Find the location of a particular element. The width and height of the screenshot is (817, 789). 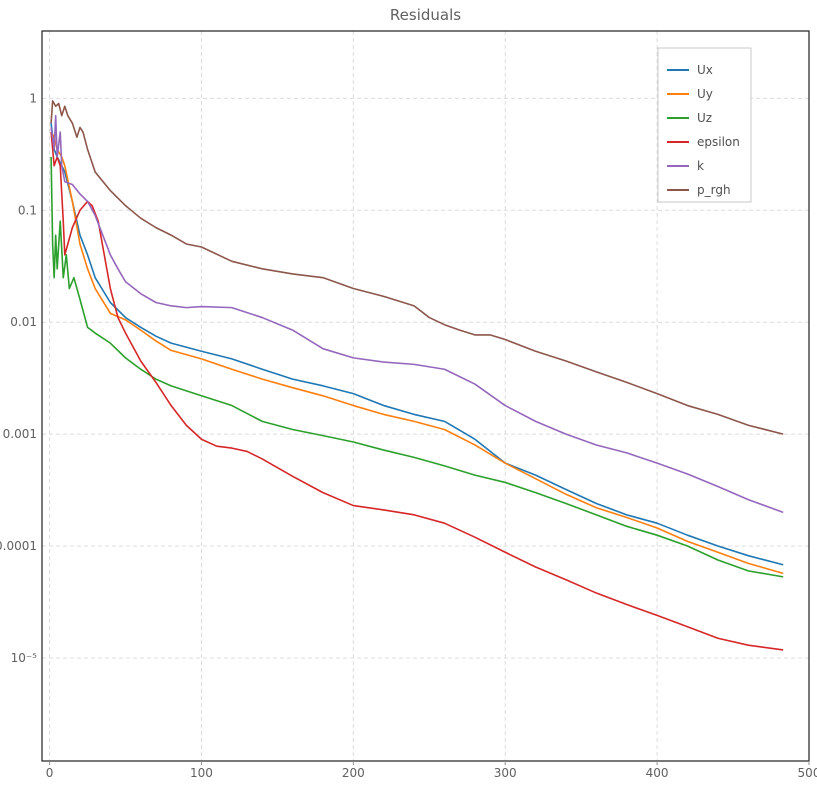

legend-box is located at coordinates (704, 125).